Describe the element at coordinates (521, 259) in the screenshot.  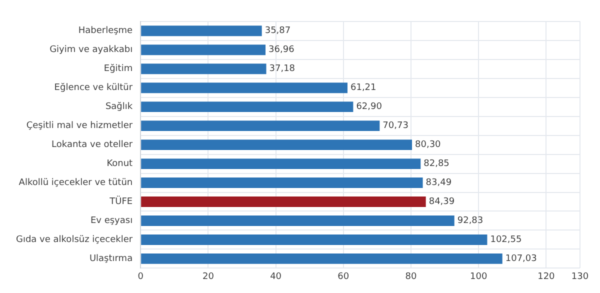
I see `data-label: 107,03` at that location.